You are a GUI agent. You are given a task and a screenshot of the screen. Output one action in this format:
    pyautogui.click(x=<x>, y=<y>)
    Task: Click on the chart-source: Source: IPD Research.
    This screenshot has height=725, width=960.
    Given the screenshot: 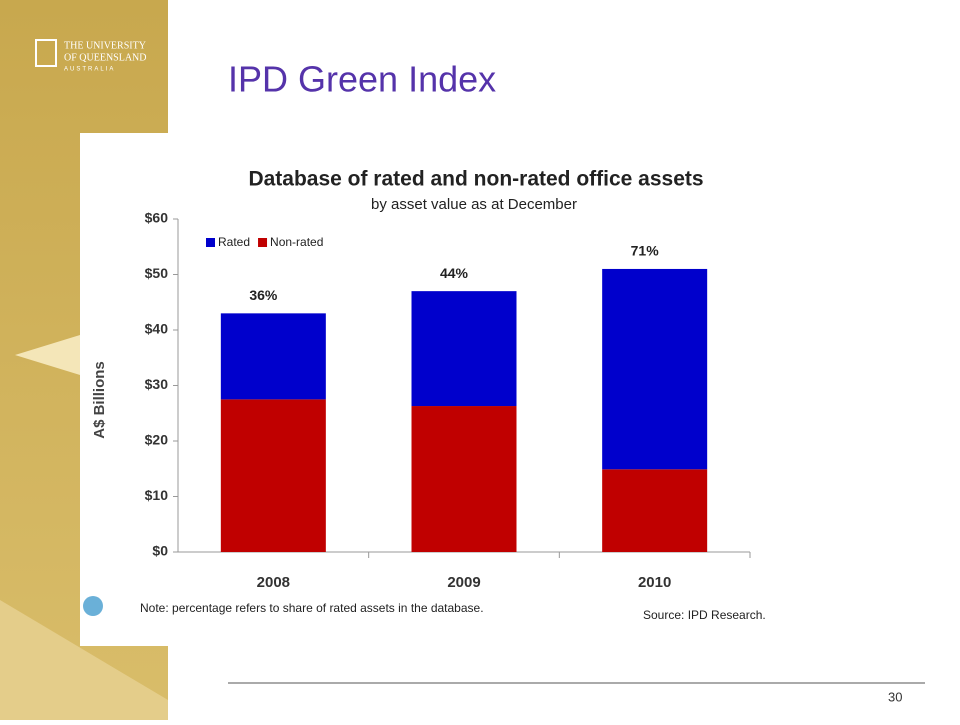 What is the action you would take?
    pyautogui.click(x=704, y=615)
    